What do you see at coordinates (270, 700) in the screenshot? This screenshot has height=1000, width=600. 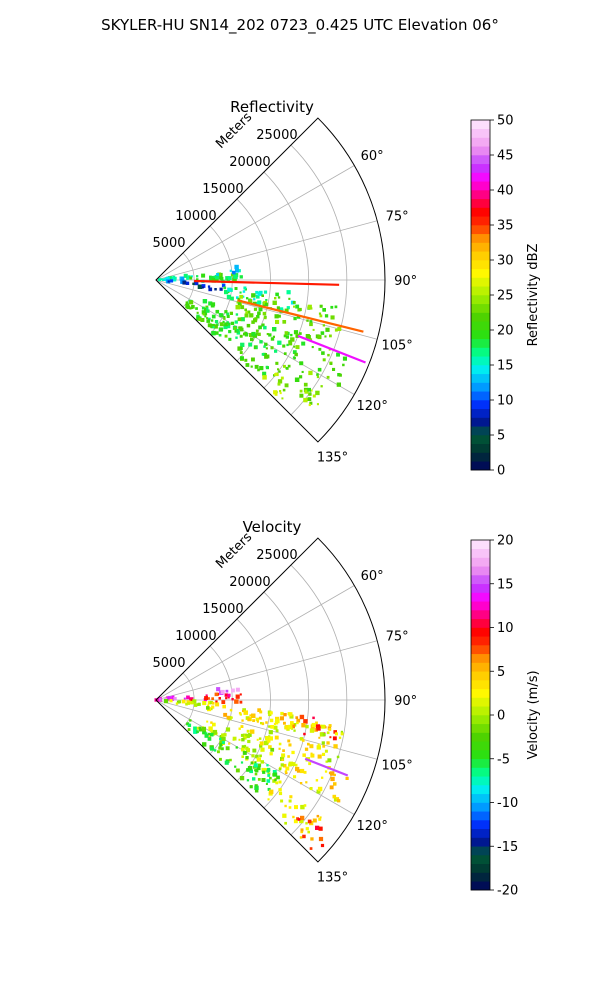 I see `sector-outline` at bounding box center [270, 700].